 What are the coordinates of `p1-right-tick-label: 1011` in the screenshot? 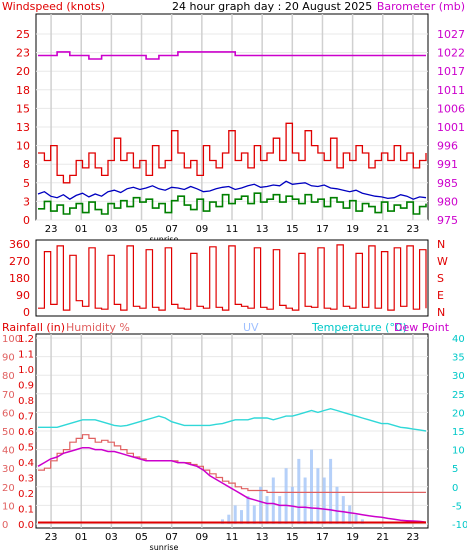 It's located at (451, 90).